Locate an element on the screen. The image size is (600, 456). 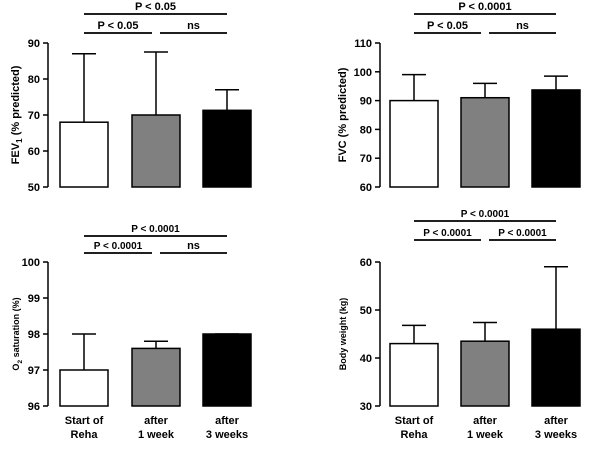
y-tick-label: 99 is located at coordinates (34, 299).